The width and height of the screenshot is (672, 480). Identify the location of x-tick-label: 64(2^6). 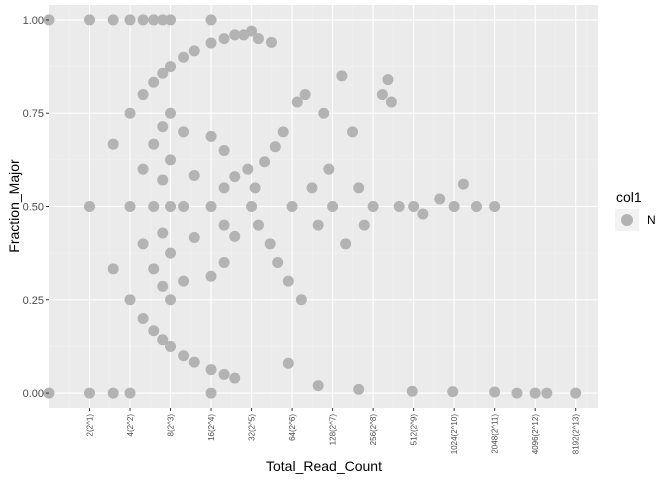
(292, 427).